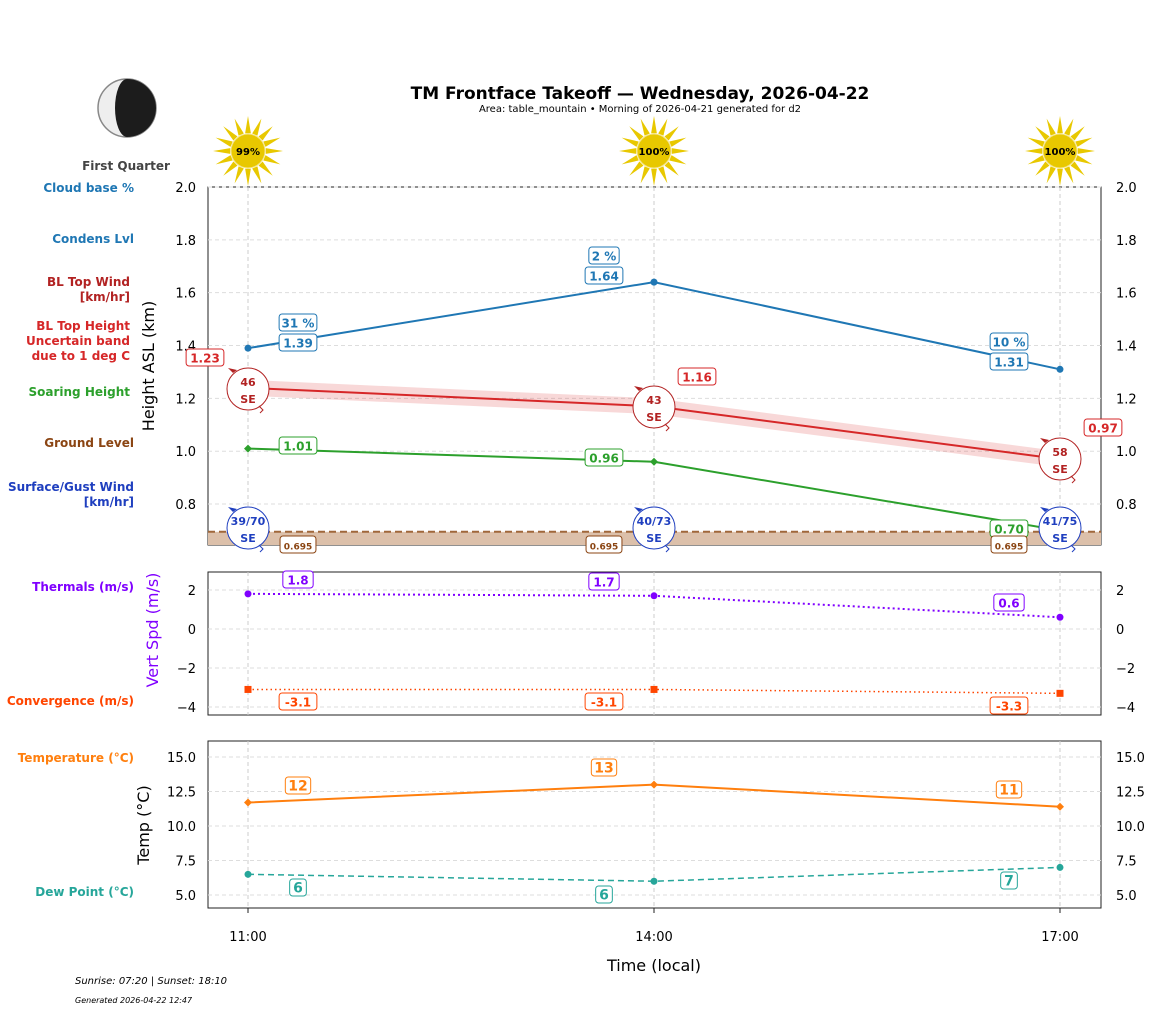  What do you see at coordinates (653, 417) in the screenshot?
I see `bl-wind-marker-dir: SE` at bounding box center [653, 417].